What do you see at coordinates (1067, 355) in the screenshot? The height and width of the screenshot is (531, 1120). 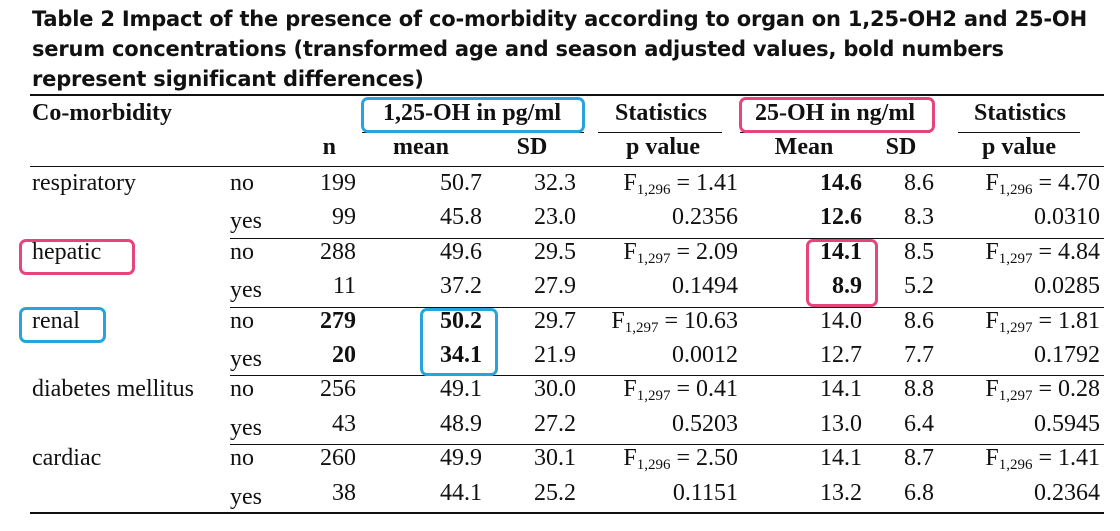 I see `cell-p2-p-value: 0.1792` at bounding box center [1067, 355].